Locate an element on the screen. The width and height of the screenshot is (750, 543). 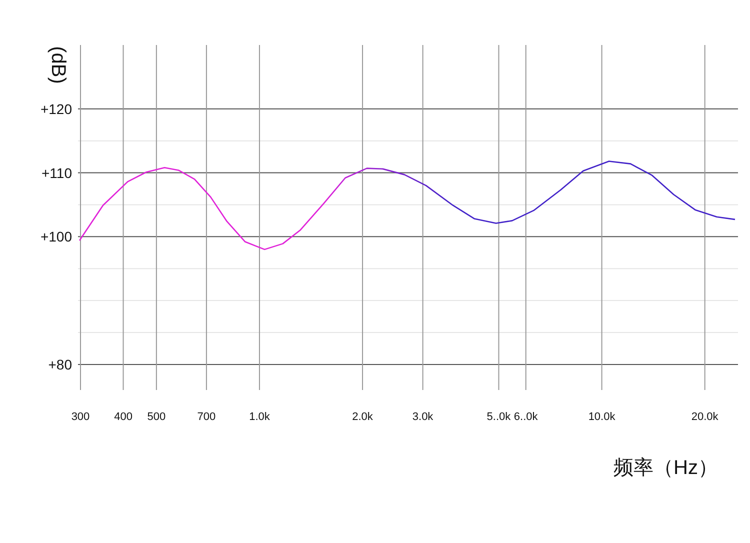
y-tick-label: +80 is located at coordinates (60, 364).